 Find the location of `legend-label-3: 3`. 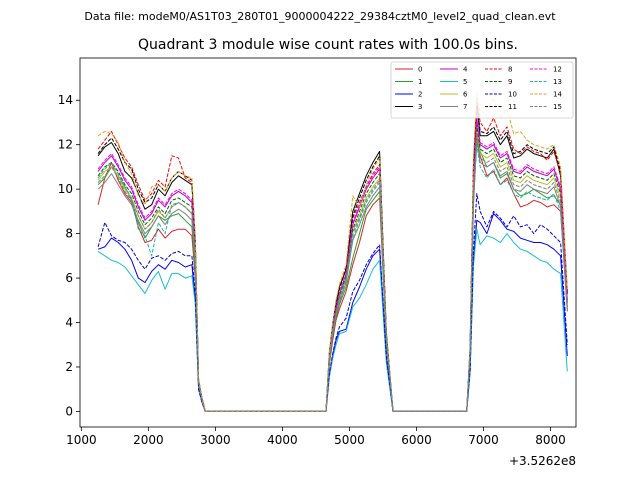

legend-label-3: 3 is located at coordinates (420, 107).